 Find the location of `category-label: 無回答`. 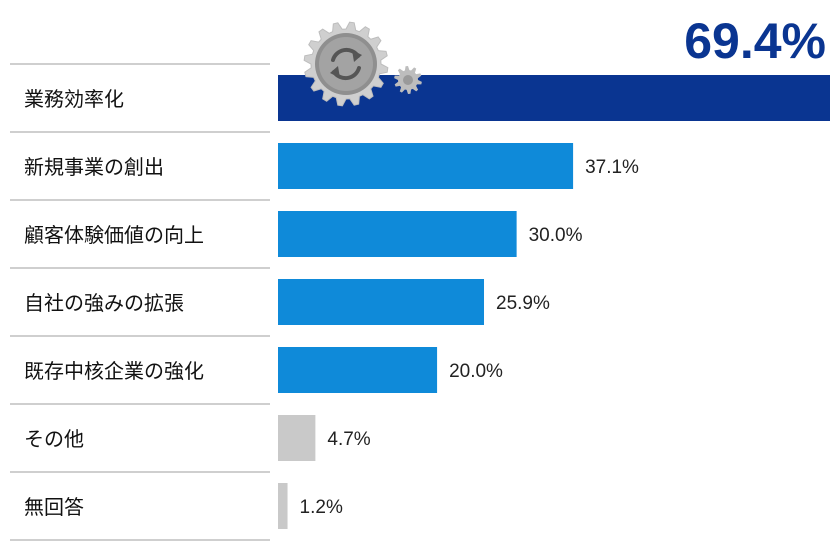

category-label: 無回答 is located at coordinates (54, 507).